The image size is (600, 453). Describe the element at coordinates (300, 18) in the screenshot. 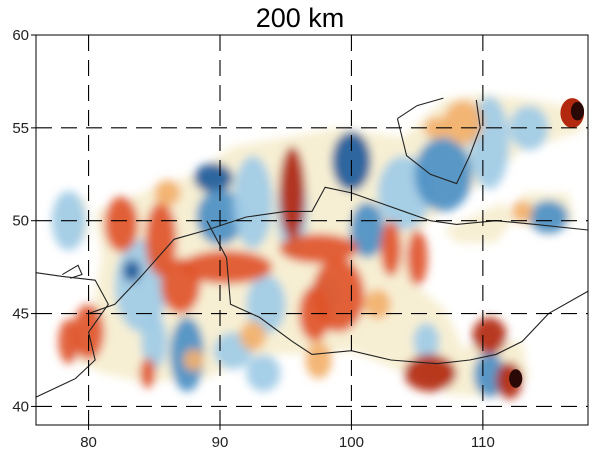

I see `map-title: 200 km` at that location.